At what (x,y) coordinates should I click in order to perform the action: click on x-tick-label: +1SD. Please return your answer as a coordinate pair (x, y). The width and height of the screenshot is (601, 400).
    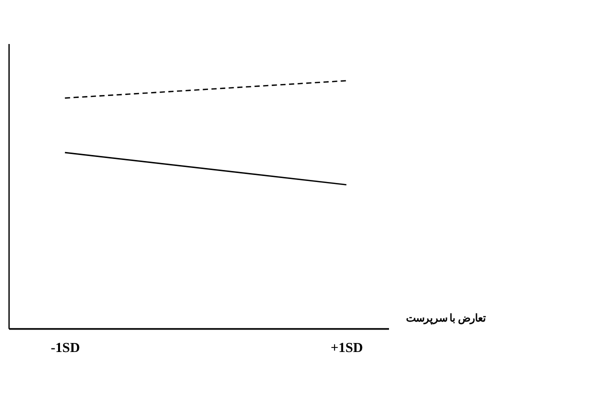
    Looking at the image, I should click on (347, 348).